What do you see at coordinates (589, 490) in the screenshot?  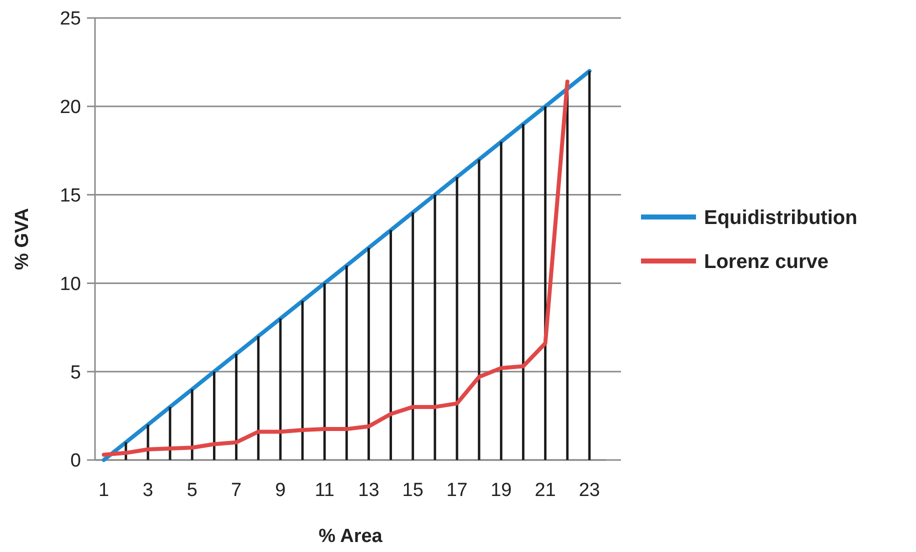 I see `x-tick-label: 23` at bounding box center [589, 490].